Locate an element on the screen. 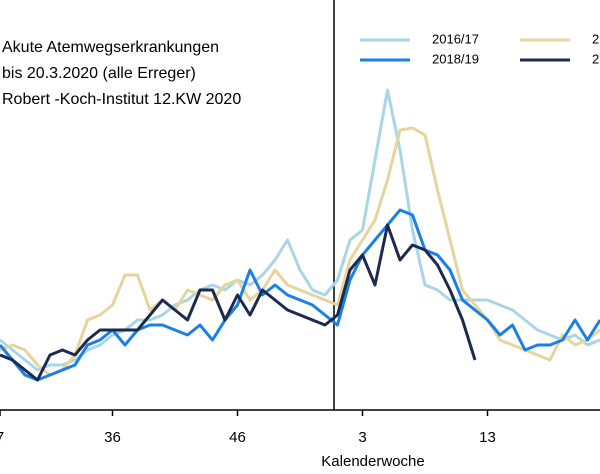 This screenshot has height=474, width=600. title-line: bis 20.3.2020 (alle Erreger) is located at coordinates (99, 73).